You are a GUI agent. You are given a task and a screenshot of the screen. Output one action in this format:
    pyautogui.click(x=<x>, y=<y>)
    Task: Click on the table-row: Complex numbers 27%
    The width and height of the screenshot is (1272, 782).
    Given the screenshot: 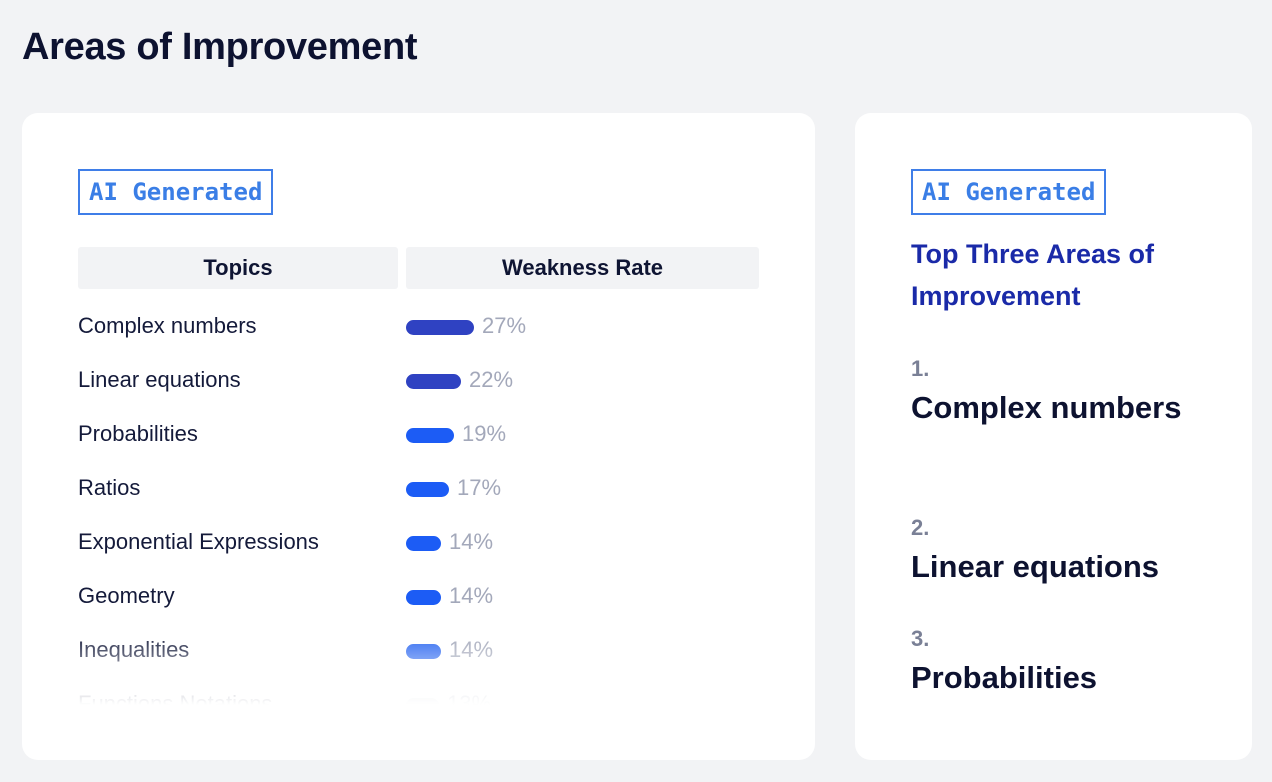 What is the action you would take?
    pyautogui.click(x=428, y=328)
    